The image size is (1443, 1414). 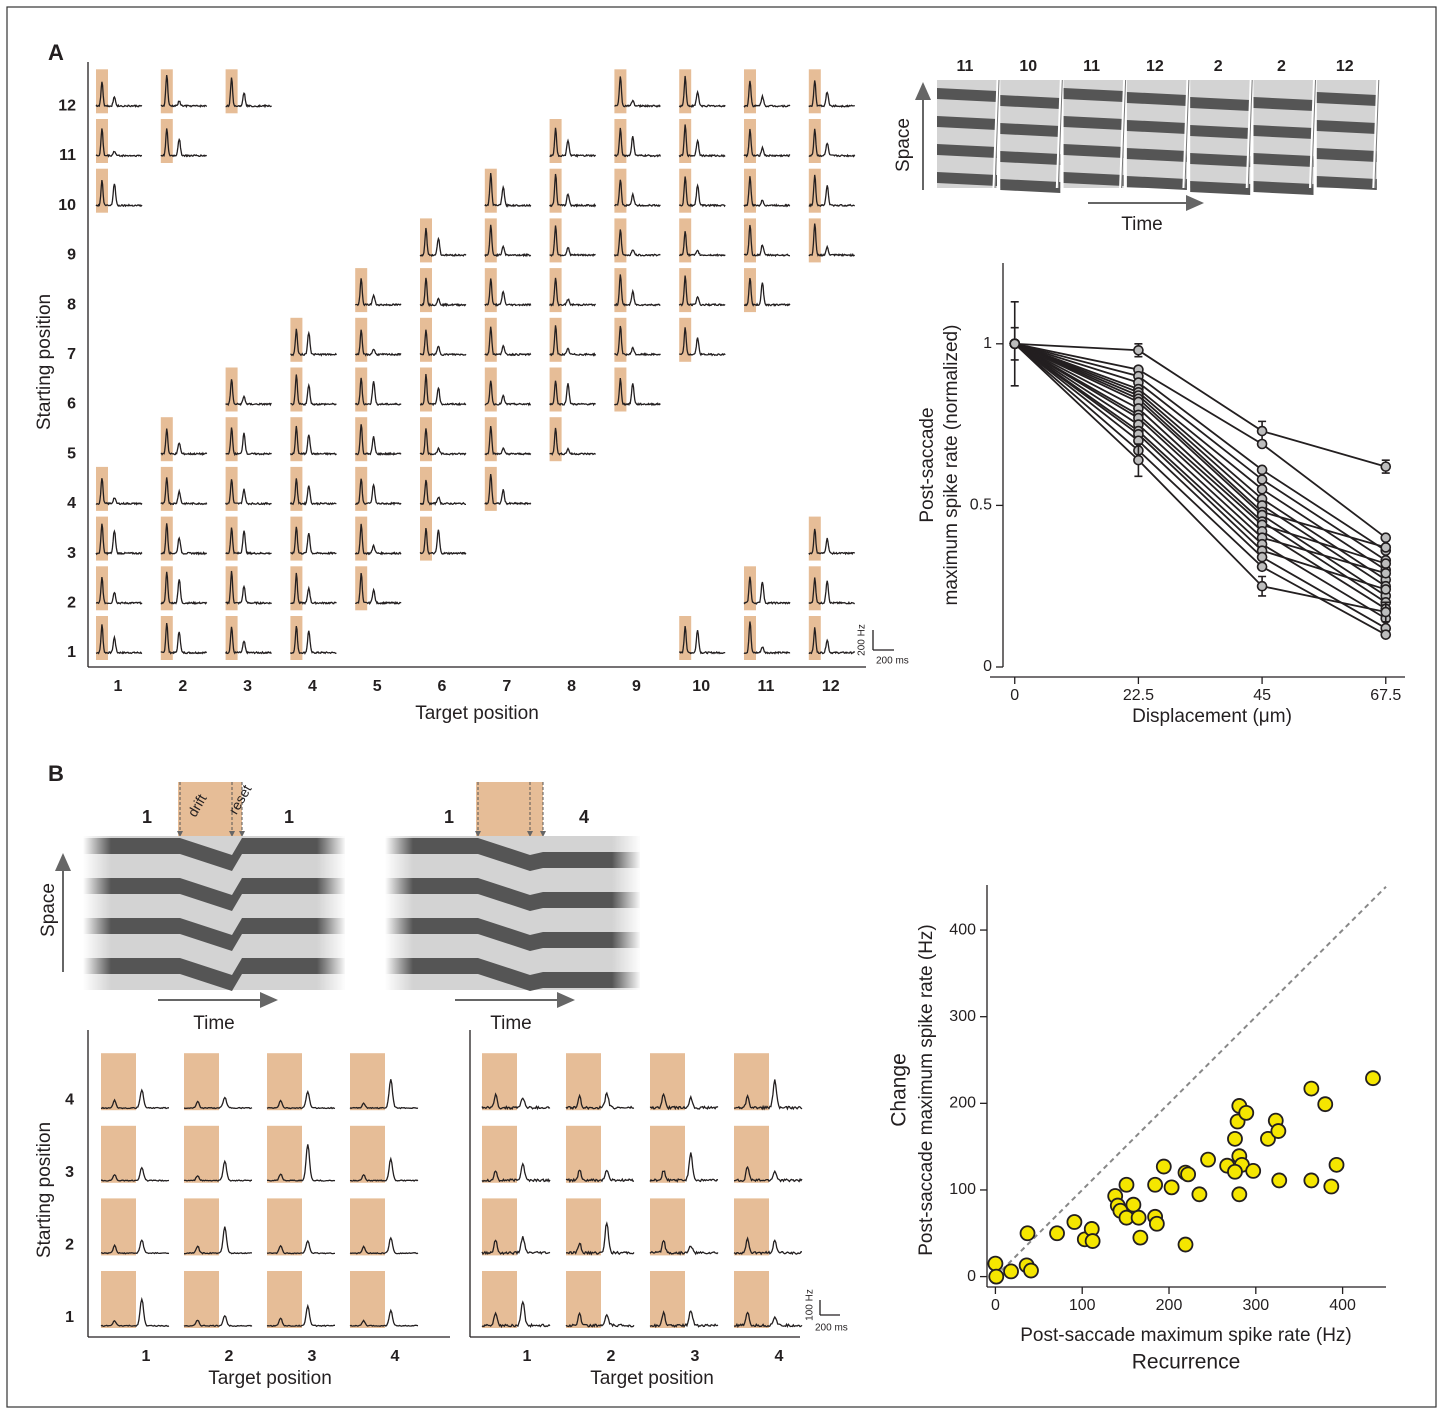 What do you see at coordinates (831, 1328) in the screenshot?
I see `scale-label: 200 ms` at bounding box center [831, 1328].